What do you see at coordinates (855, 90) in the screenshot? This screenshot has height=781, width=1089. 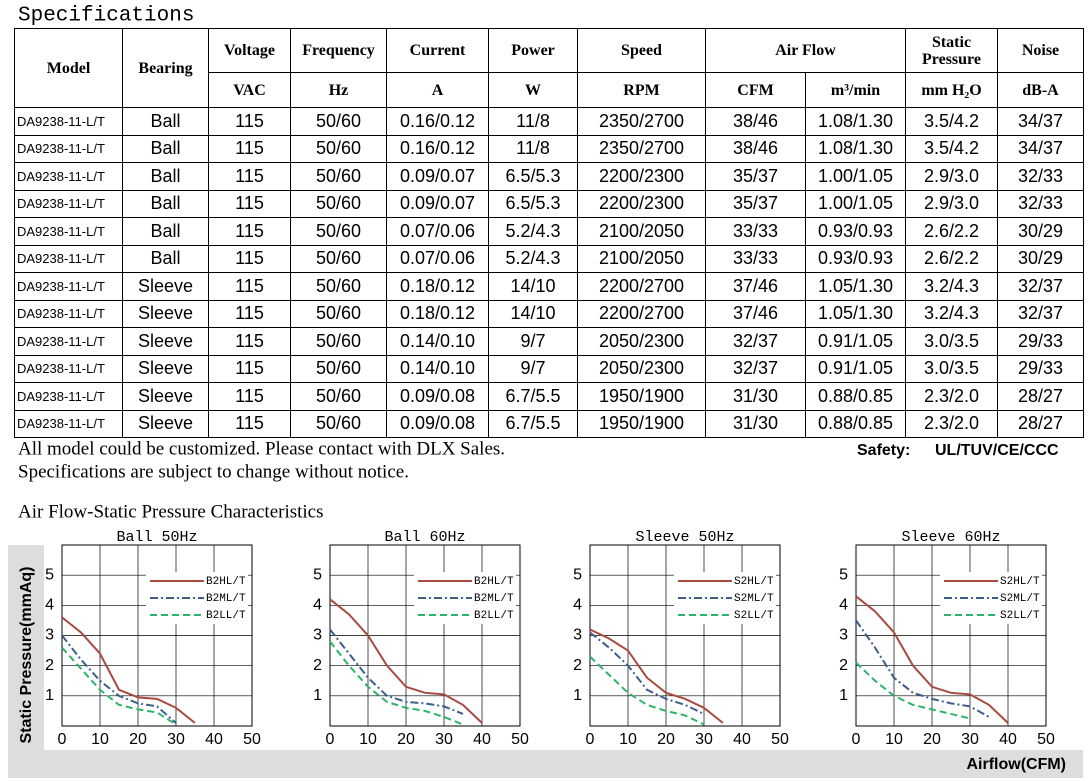 I see `unit-header: m³/min` at bounding box center [855, 90].